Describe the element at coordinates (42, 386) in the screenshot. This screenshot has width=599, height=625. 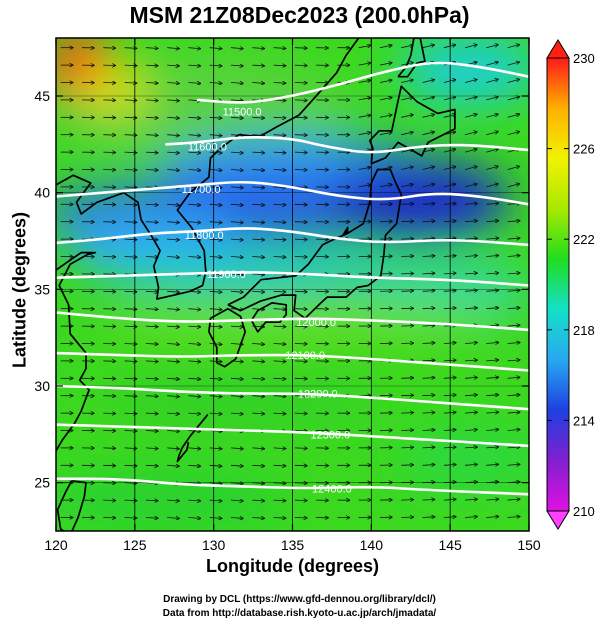
I see `y-tick-label: 30` at that location.